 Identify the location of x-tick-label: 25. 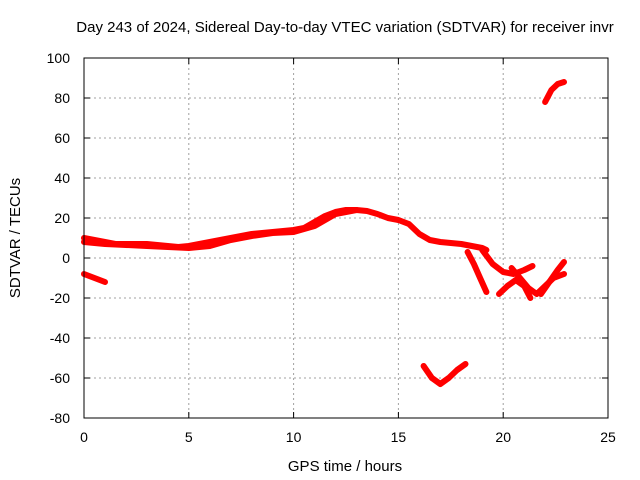
(608, 437).